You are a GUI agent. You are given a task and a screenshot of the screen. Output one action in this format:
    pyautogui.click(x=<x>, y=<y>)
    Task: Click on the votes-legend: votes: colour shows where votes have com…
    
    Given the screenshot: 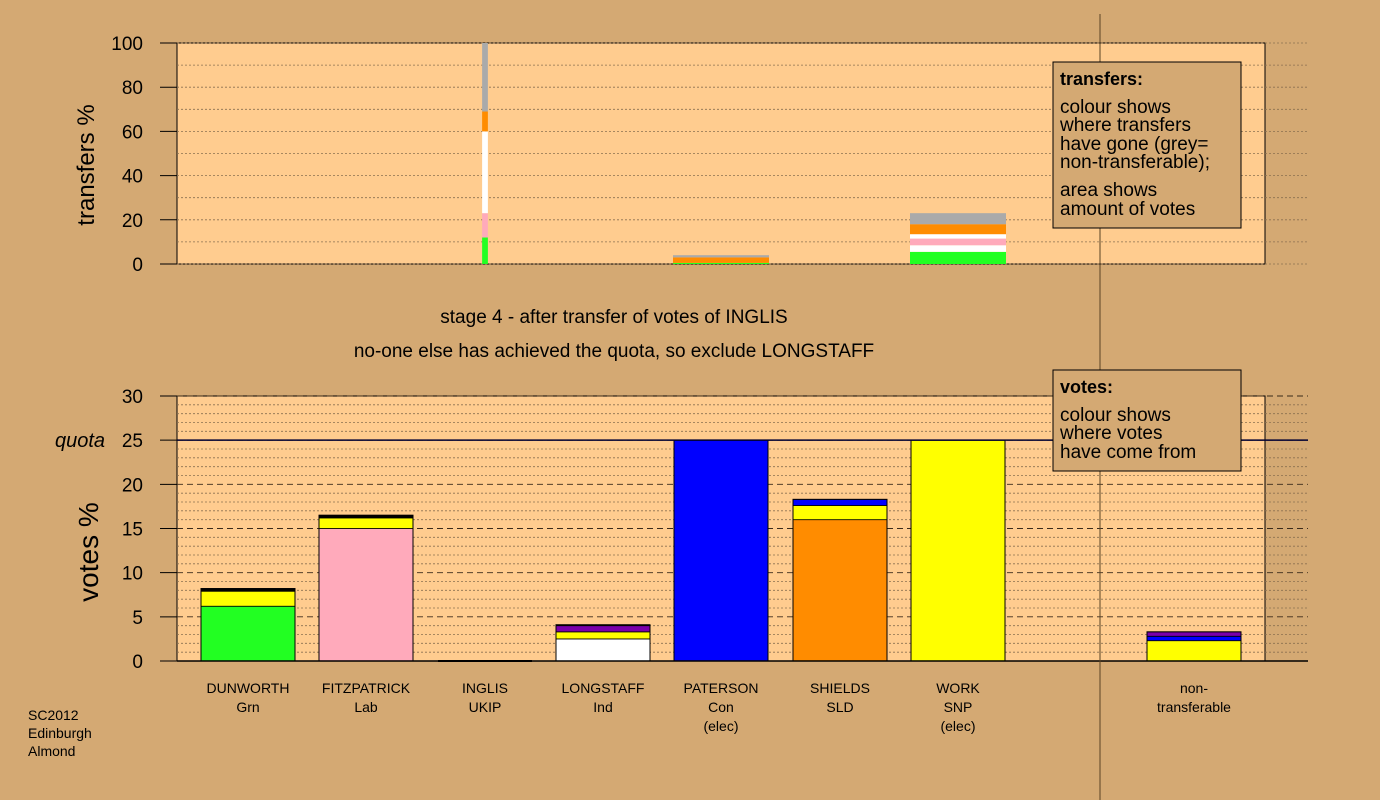 What is the action you would take?
    pyautogui.click(x=1147, y=420)
    